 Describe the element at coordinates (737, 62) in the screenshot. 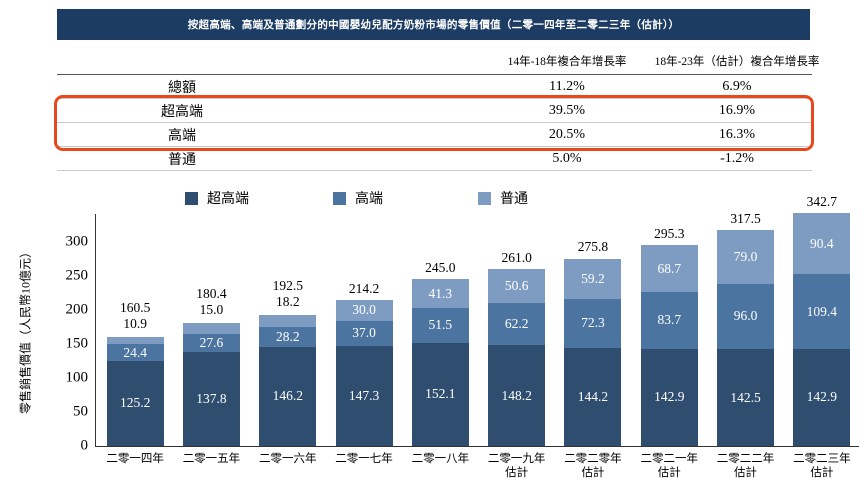

I see `col-header-cagr-18-23: 18年-23年（估計）複合年增長率` at that location.